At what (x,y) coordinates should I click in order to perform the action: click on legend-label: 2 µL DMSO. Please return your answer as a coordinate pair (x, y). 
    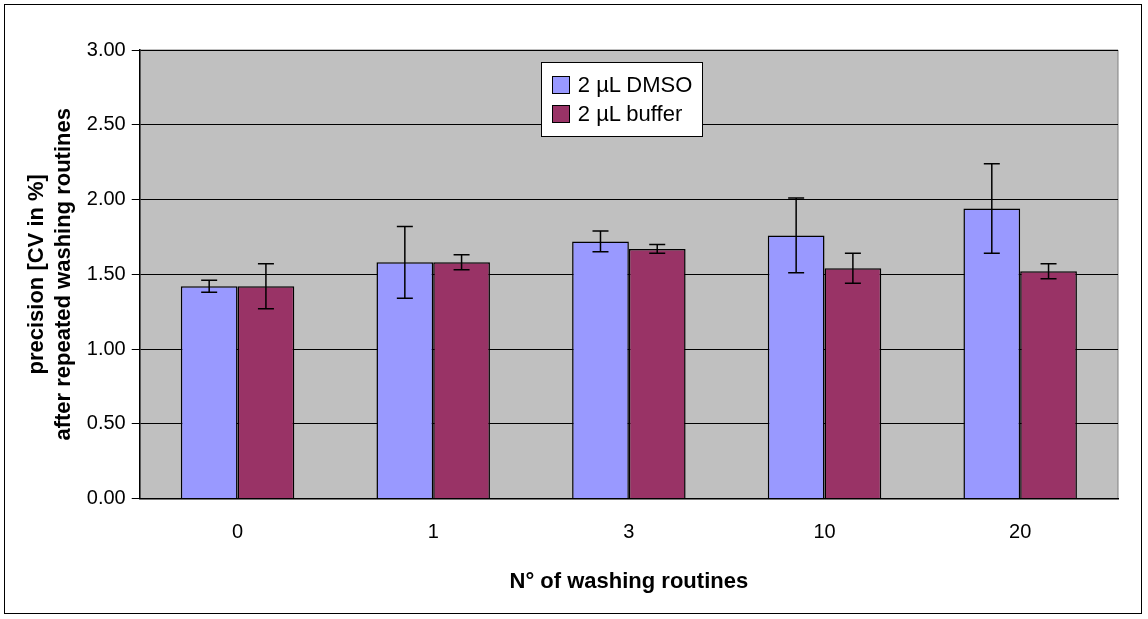
    Looking at the image, I should click on (635, 85).